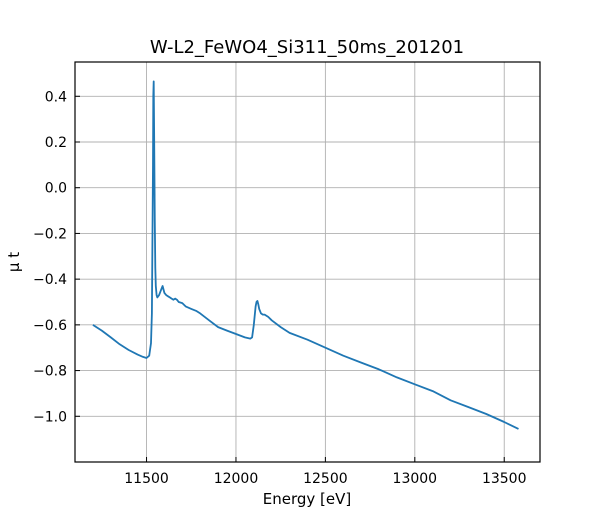 This screenshot has width=600, height=520. Describe the element at coordinates (56, 143) in the screenshot. I see `y-tick-label: 0.2` at that location.